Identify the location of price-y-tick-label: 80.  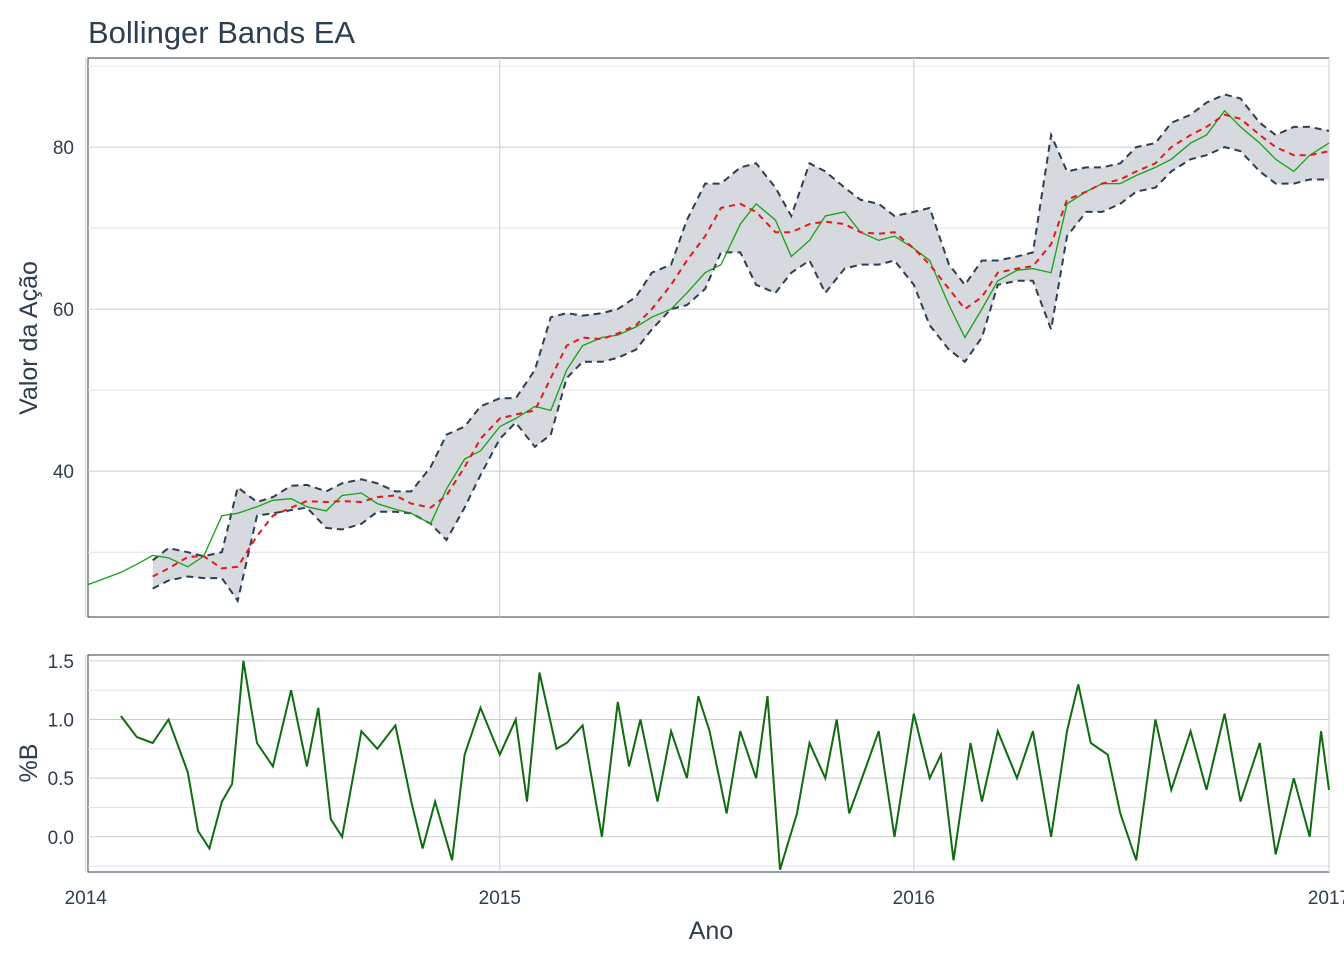
(63, 148).